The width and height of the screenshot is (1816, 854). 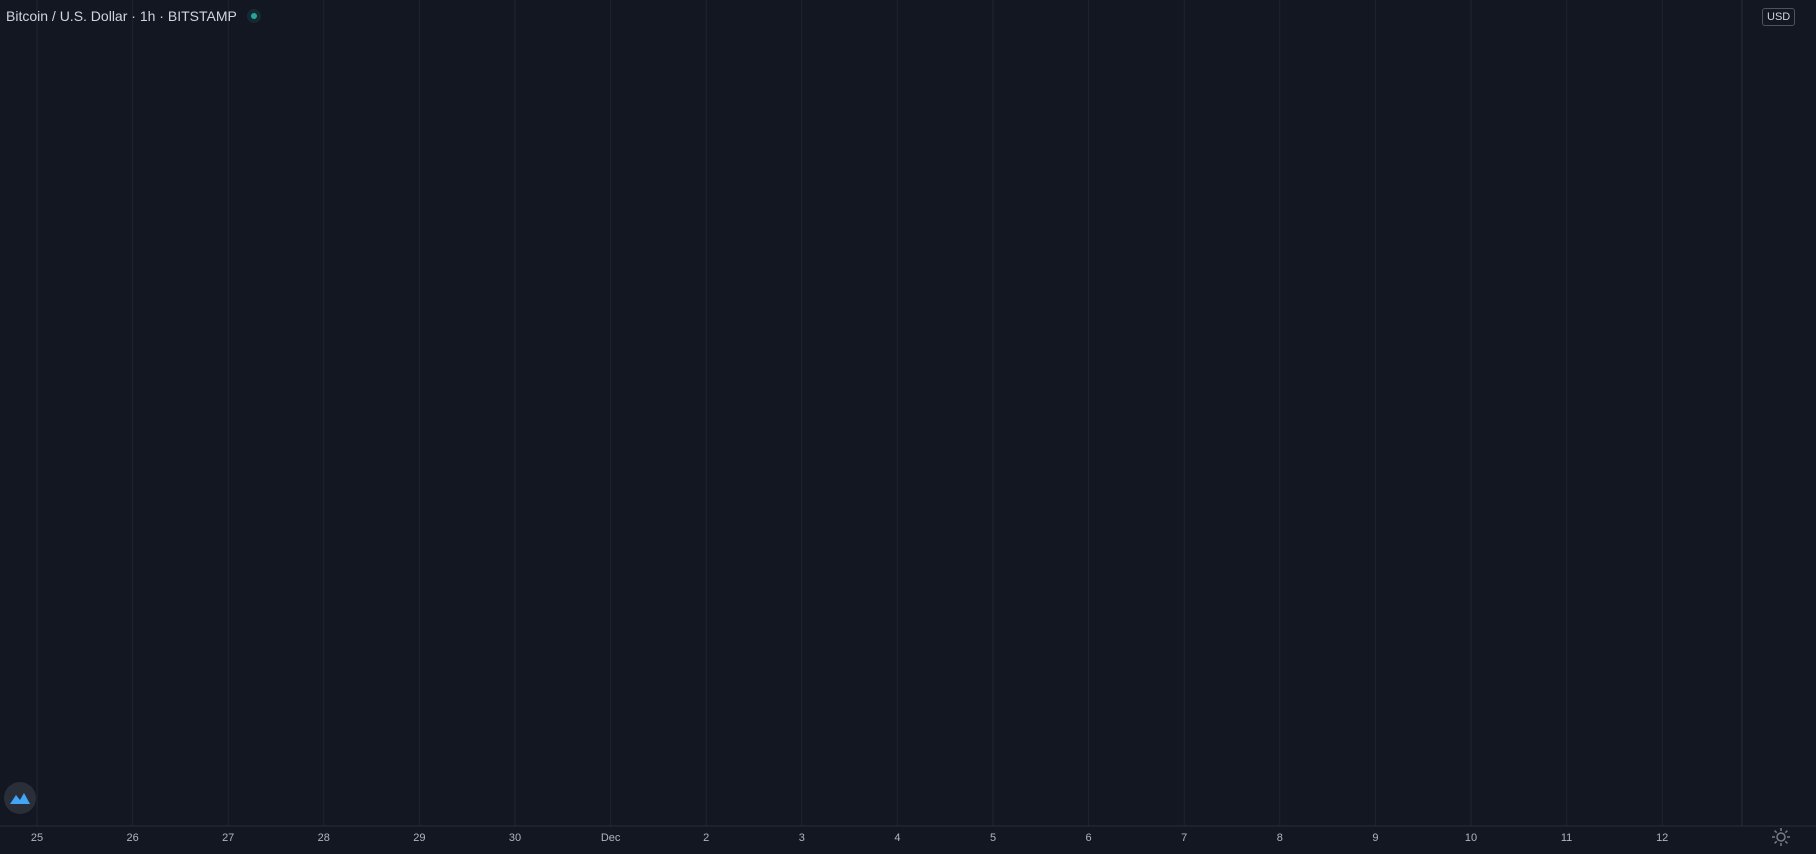 I want to click on symbol-name: Bitcoin / U.S. Dollar, so click(x=67, y=16).